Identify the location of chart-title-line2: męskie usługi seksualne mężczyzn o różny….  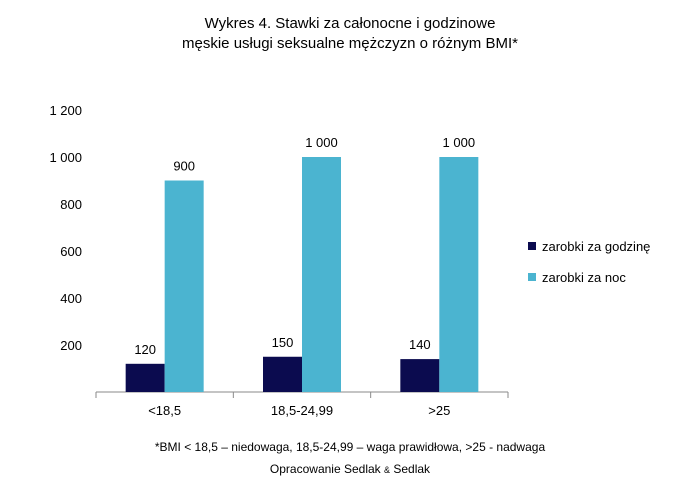
(350, 43).